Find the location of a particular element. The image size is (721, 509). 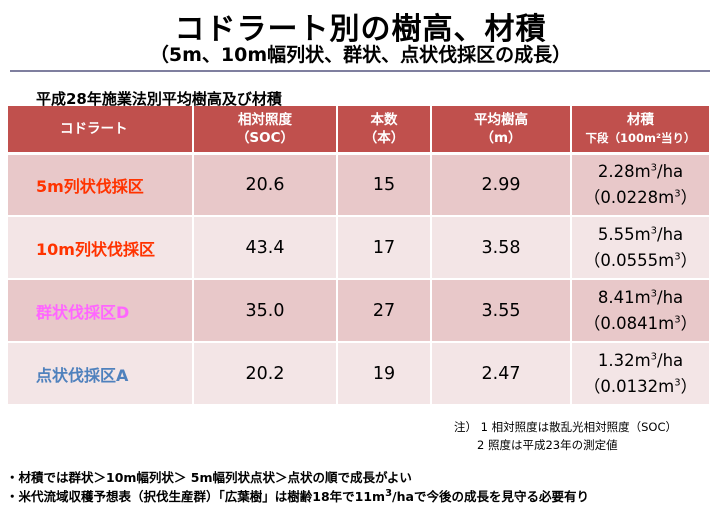

table-row: 点状伐採区A 20.2 19 2.47 1.32m3/ha （0.0132m3） is located at coordinates (359, 374).